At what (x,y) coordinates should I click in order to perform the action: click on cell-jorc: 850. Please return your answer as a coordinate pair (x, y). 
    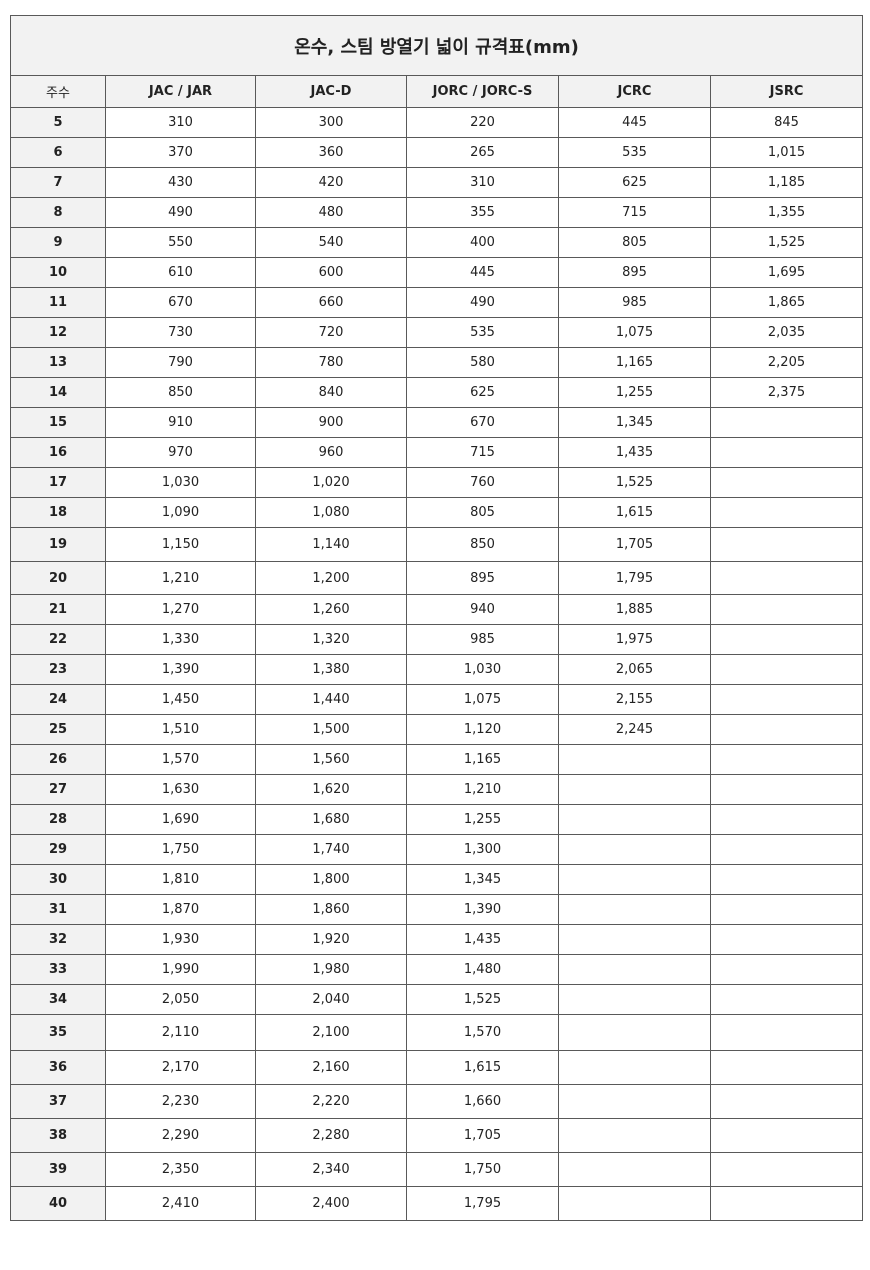
    Looking at the image, I should click on (482, 544).